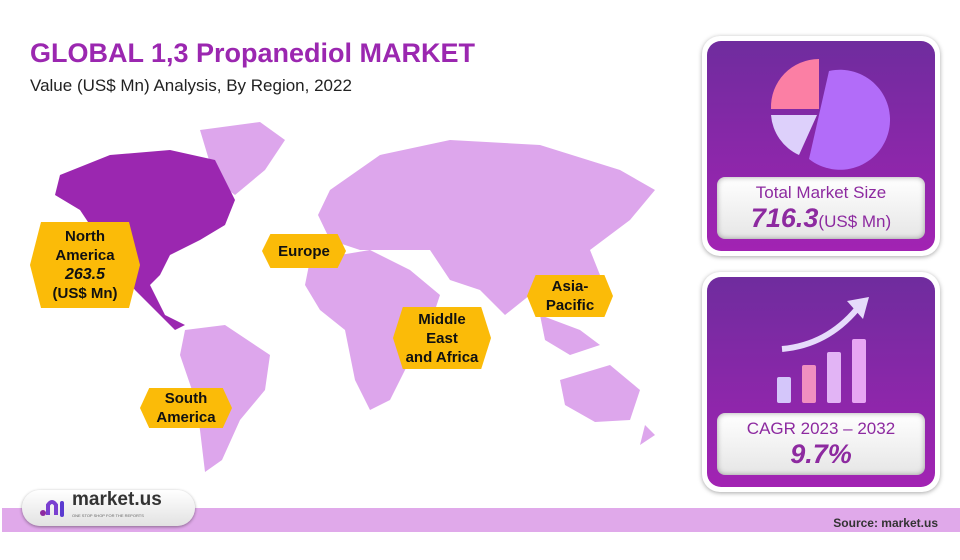 The height and width of the screenshot is (560, 960). What do you see at coordinates (372, 330) in the screenshot?
I see `map-africa` at bounding box center [372, 330].